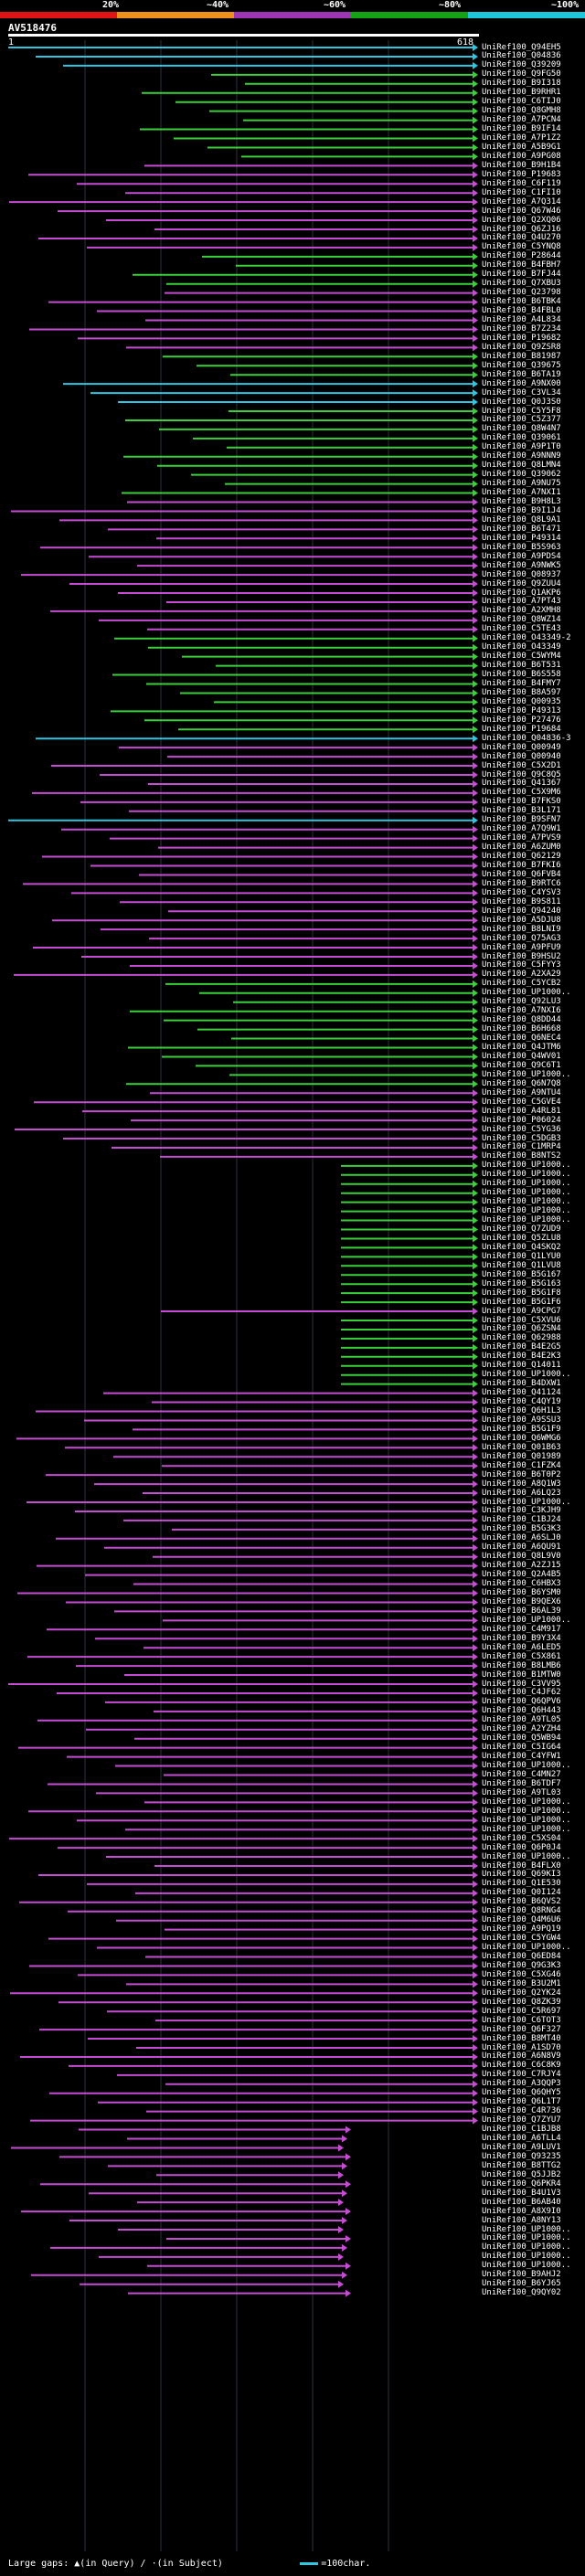  What do you see at coordinates (521, 1584) in the screenshot?
I see `hit-label: UniRef100_C6HBX3` at bounding box center [521, 1584].